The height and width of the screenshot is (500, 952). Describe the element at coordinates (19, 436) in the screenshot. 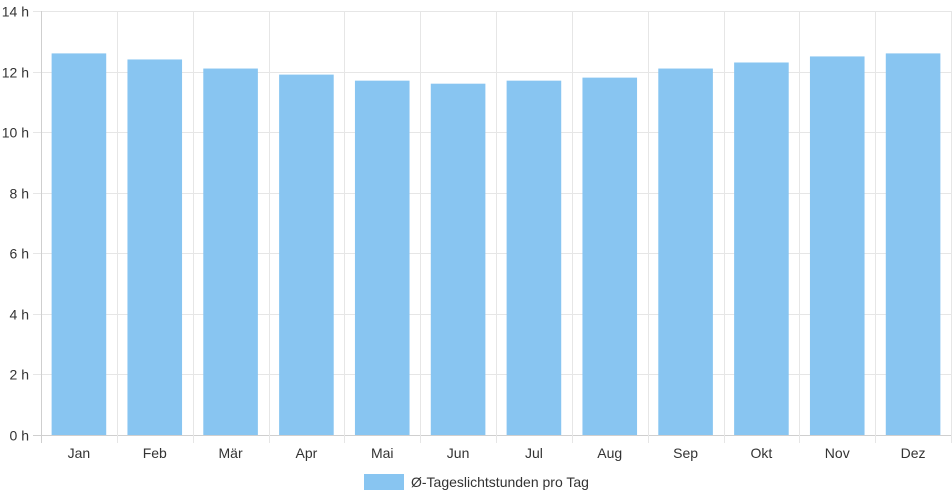

I see `y-tick-label: 0 h` at that location.